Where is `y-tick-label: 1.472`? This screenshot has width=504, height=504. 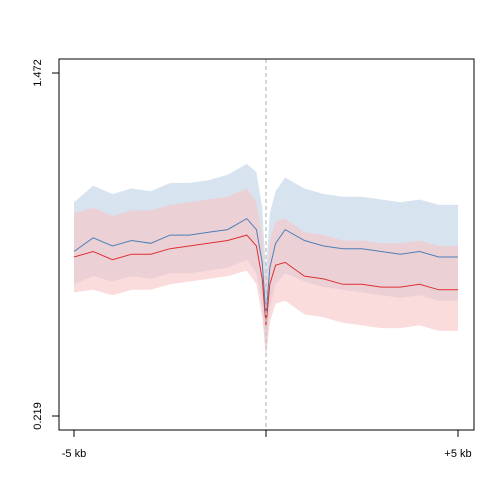 y-tick-label: 1.472 is located at coordinates (38, 73).